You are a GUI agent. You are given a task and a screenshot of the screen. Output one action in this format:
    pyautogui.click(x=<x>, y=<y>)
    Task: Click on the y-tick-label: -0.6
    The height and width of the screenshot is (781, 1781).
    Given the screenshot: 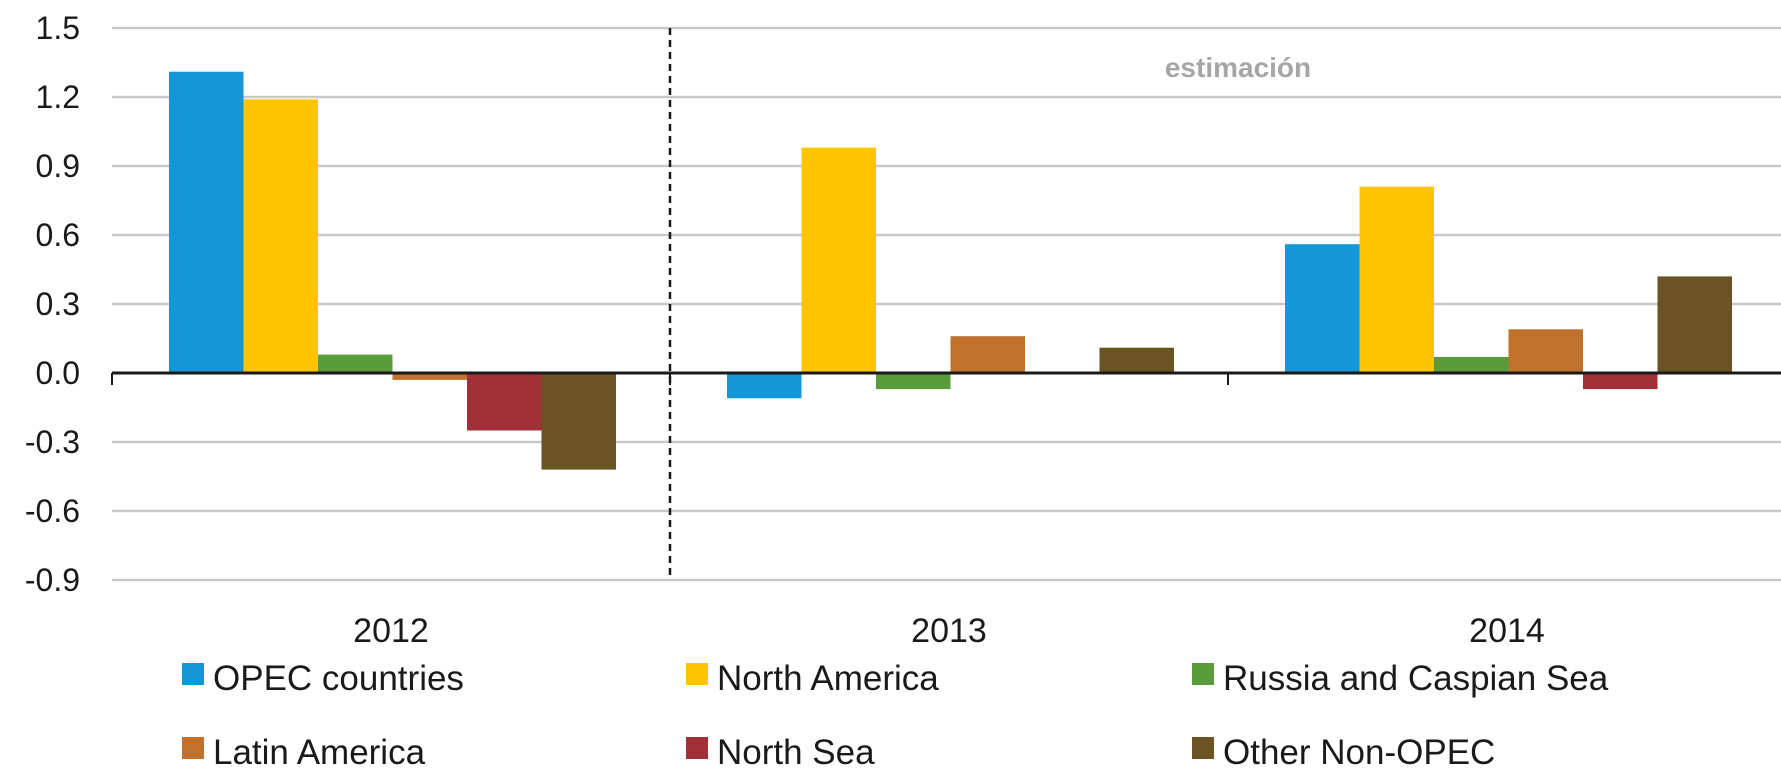 What is the action you would take?
    pyautogui.click(x=52, y=511)
    